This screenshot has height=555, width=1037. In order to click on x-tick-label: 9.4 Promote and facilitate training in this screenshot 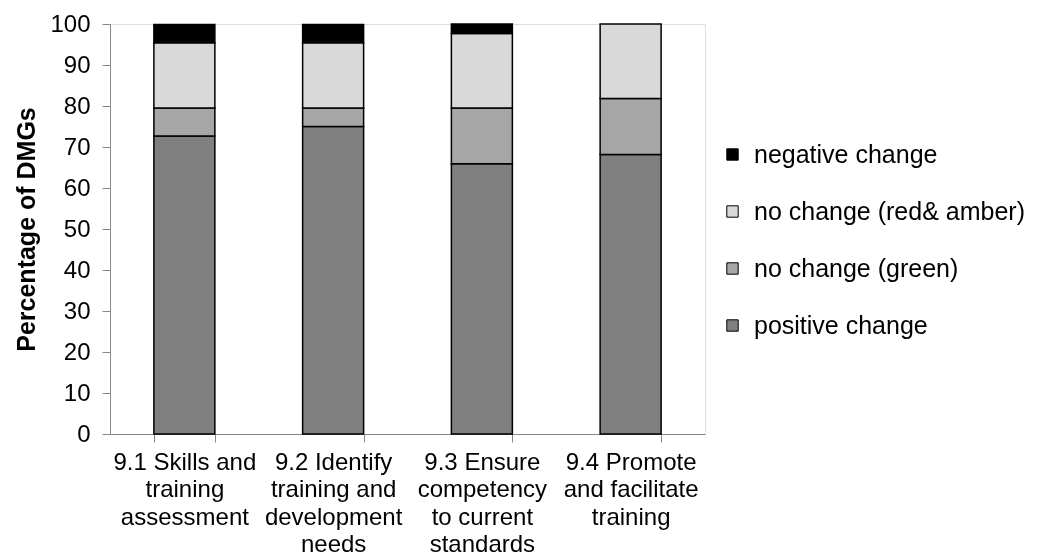, I will do `click(631, 488)`.